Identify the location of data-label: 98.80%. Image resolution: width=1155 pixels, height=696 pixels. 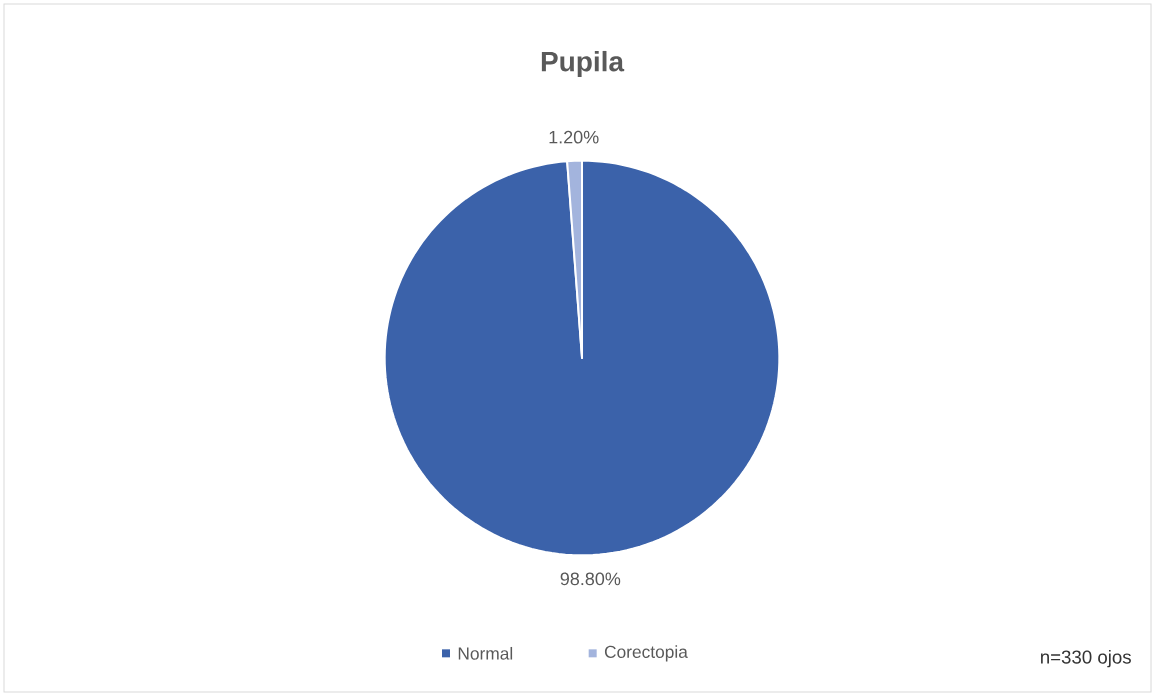
(590, 579).